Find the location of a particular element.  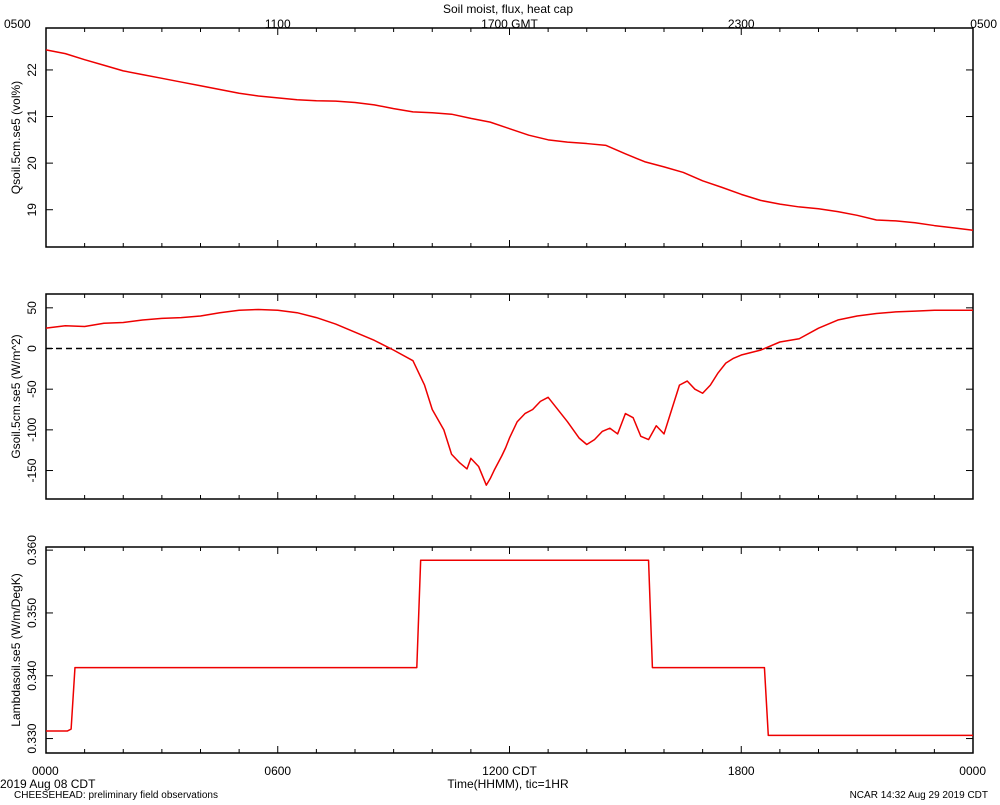

y-tick-label: 21 is located at coordinates (32, 117).